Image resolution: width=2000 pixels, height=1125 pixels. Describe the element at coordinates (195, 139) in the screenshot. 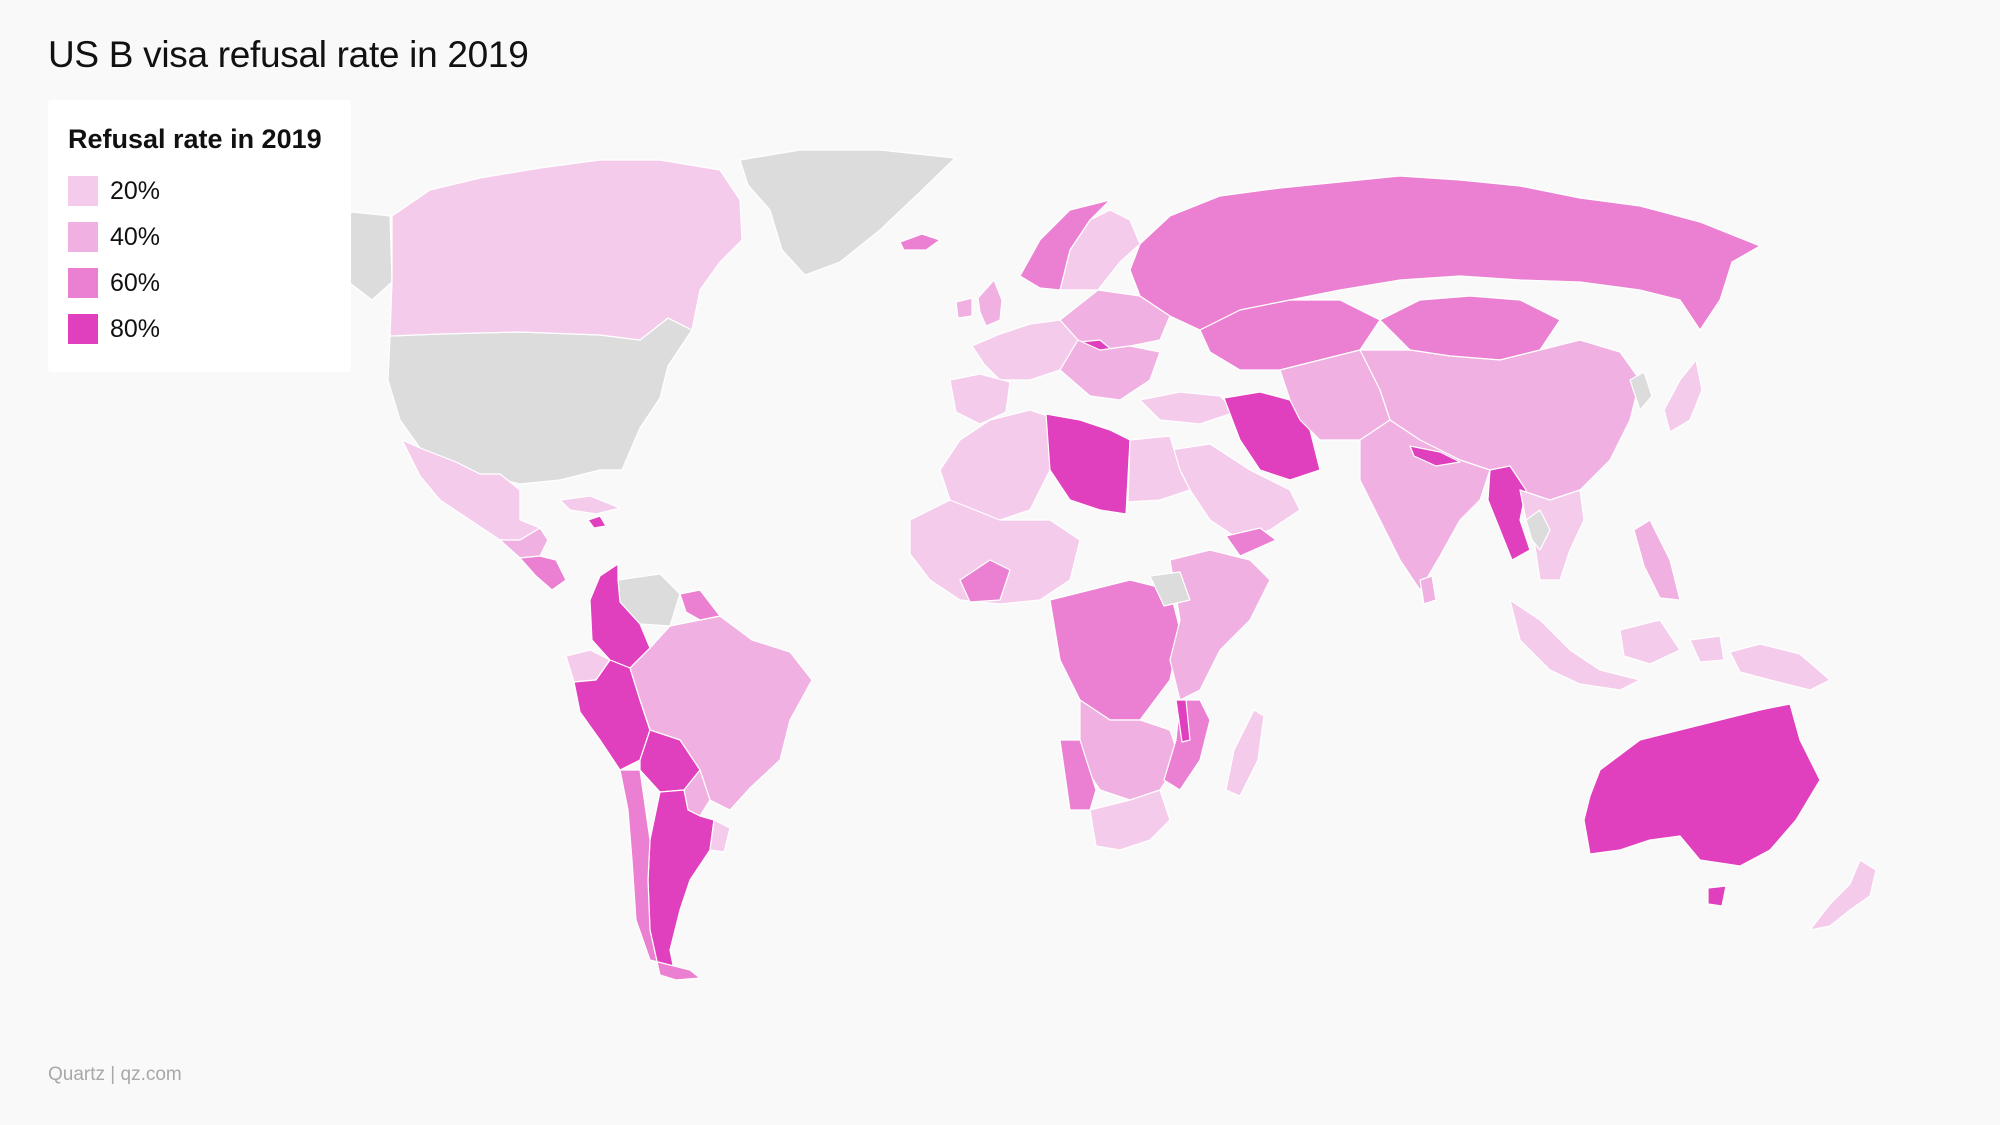

I see `legend-title: Refusal rate in 2019` at that location.